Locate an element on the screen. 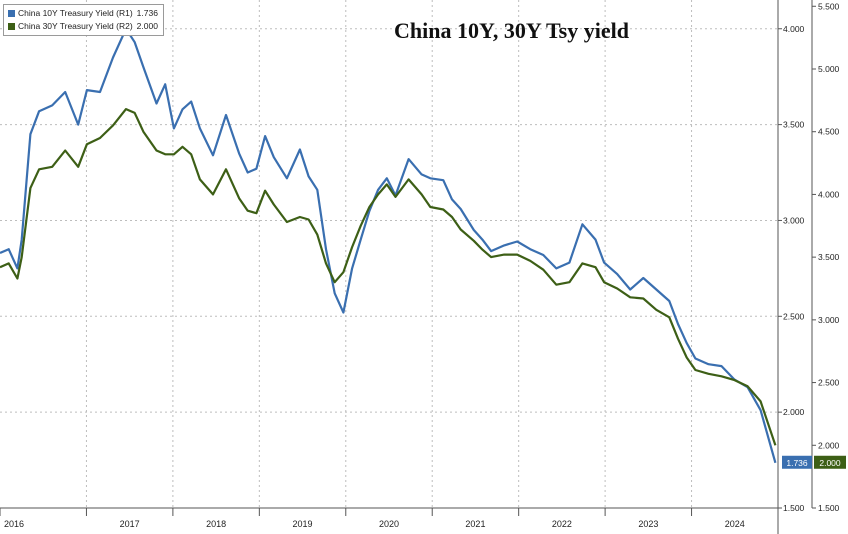  r2-axis-tick-label: 3.000 is located at coordinates (829, 320).